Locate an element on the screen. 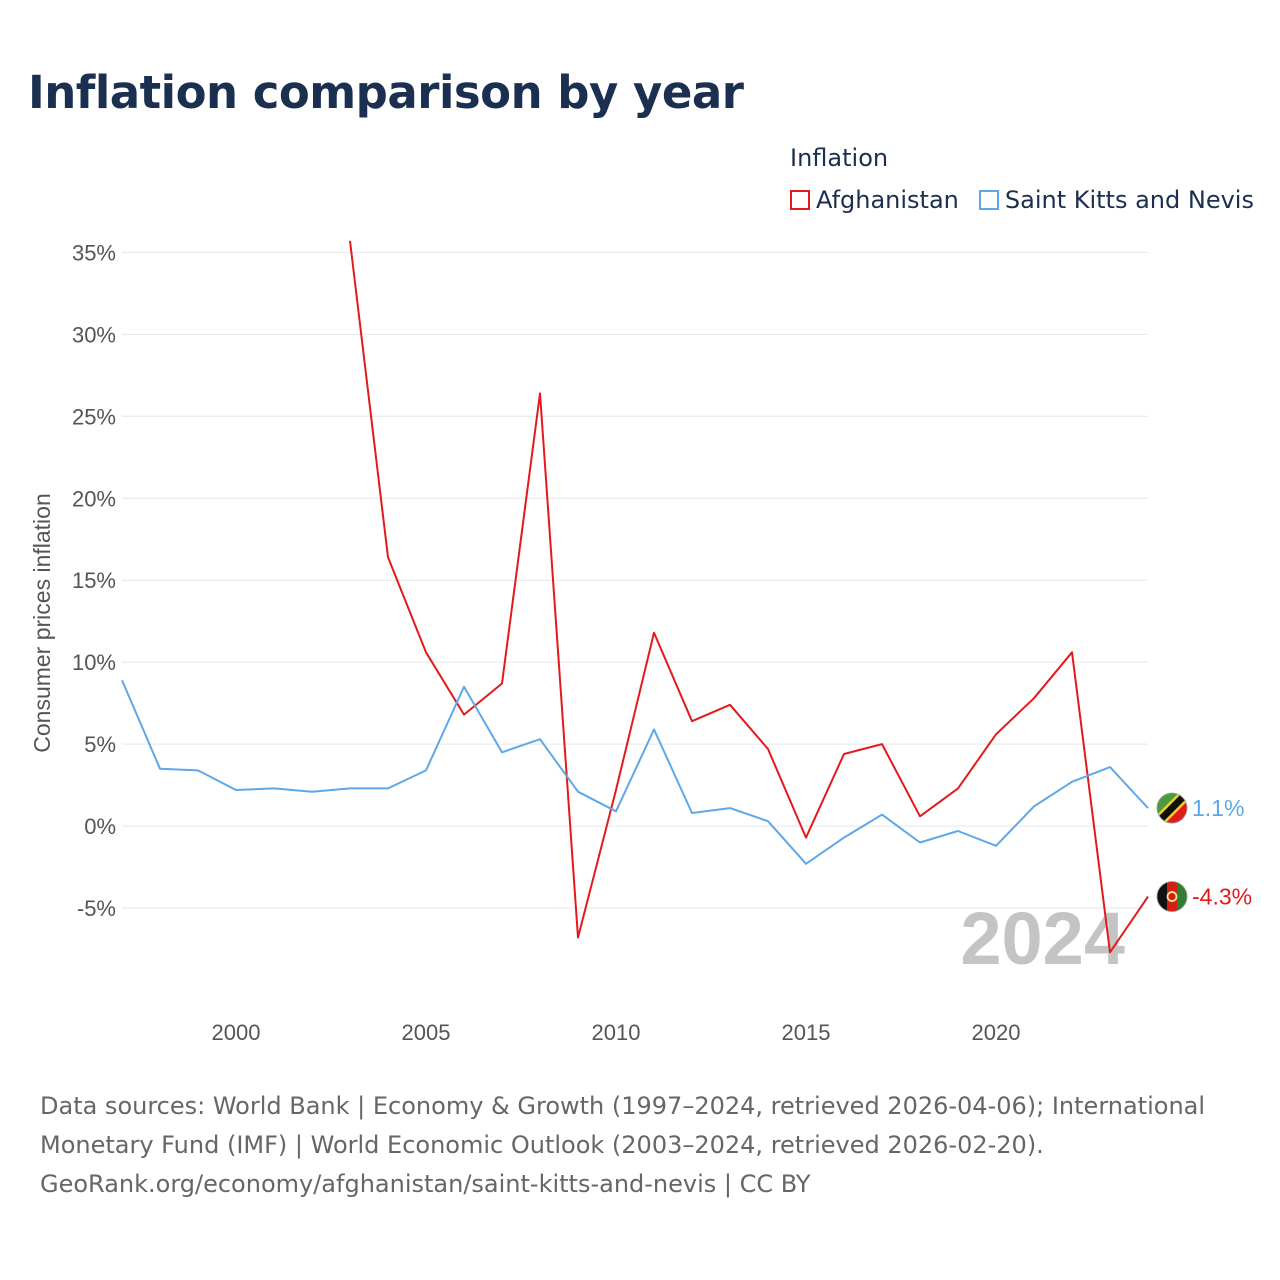 This screenshot has height=1280, width=1280. flag-red is located at coordinates (1172, 896).